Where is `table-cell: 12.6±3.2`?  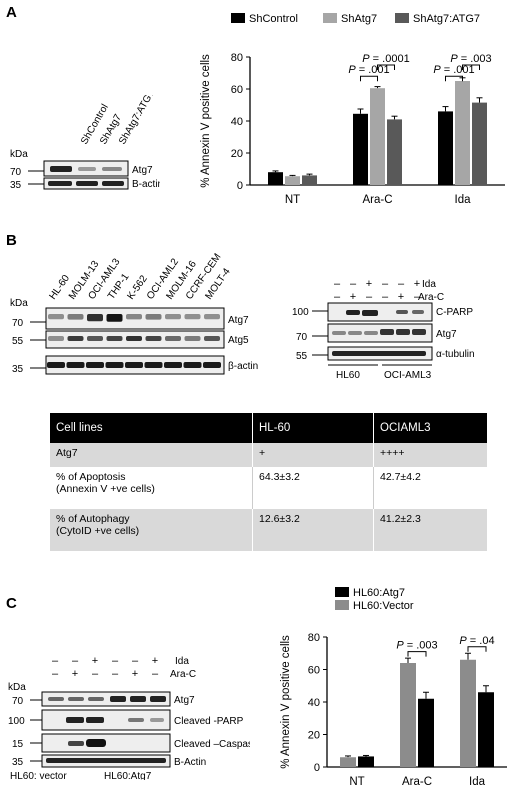 table-cell: 12.6±3.2 is located at coordinates (313, 530).